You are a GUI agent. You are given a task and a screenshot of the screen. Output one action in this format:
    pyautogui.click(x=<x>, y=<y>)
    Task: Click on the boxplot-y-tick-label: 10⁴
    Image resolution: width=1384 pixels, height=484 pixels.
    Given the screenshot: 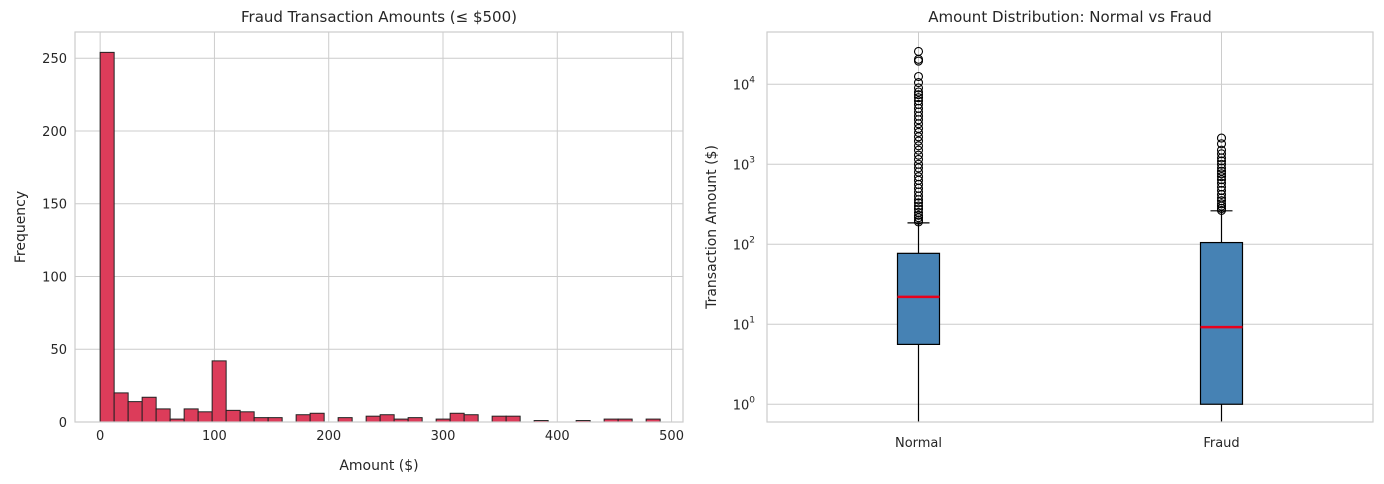 What is the action you would take?
    pyautogui.click(x=744, y=84)
    